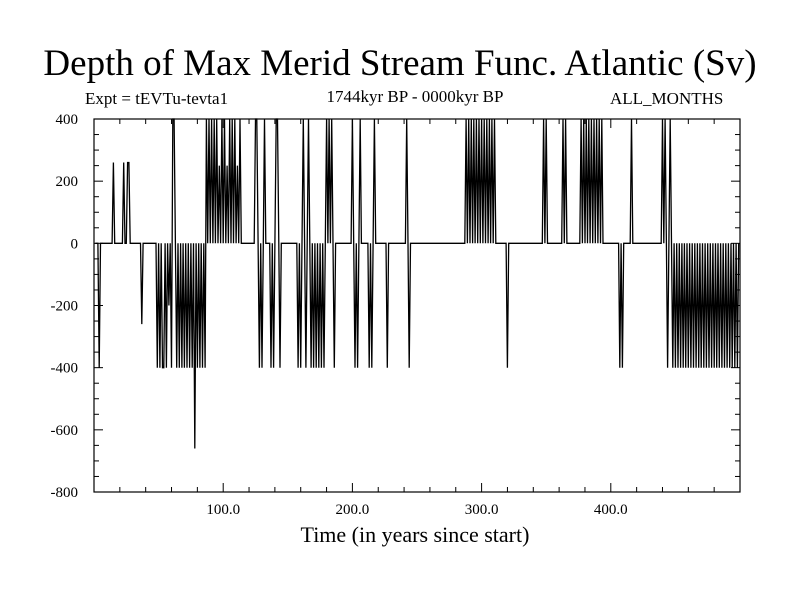 This screenshot has height=600, width=800. I want to click on experiment-label: Expt = tEVTu-tevta1, so click(157, 98).